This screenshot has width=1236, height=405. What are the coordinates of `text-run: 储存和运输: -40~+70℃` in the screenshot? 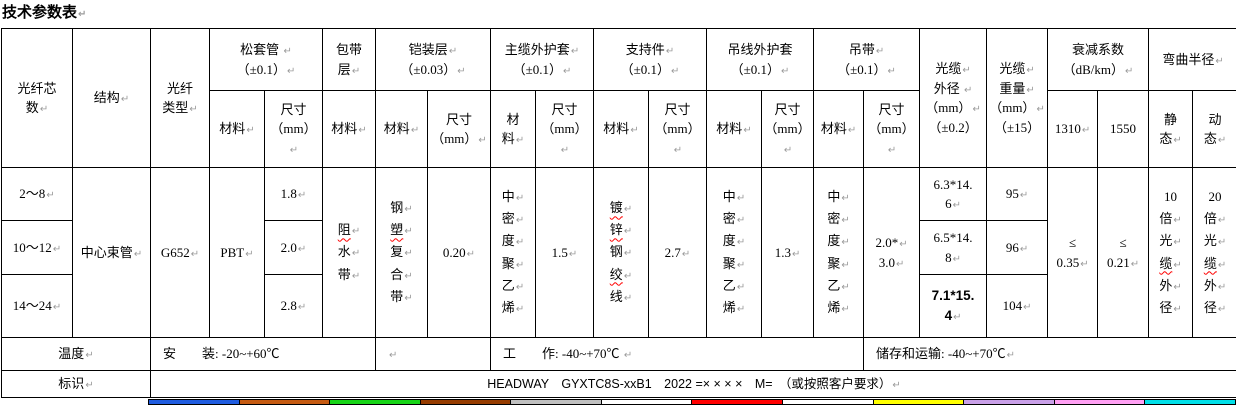 It's located at (941, 353).